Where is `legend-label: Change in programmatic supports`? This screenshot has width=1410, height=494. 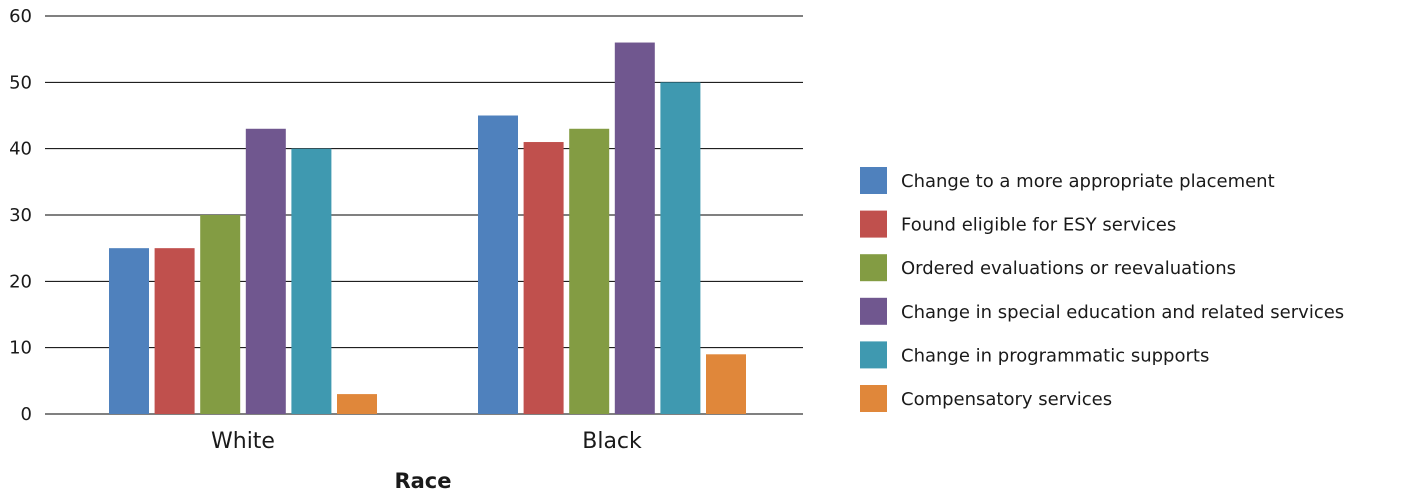
legend-label: Change in programmatic supports is located at coordinates (1055, 355).